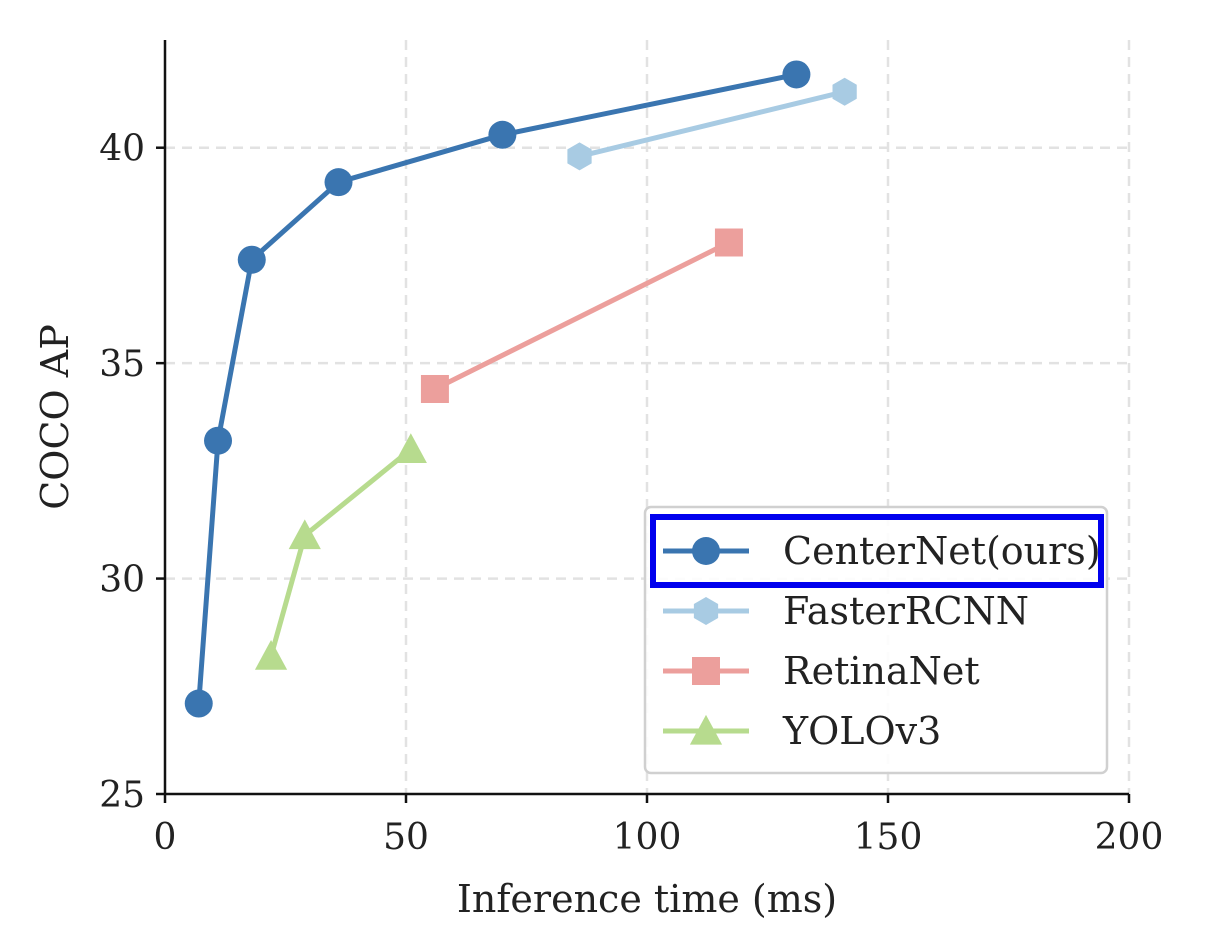 Image resolution: width=1226 pixels, height=934 pixels. I want to click on x-tick-label: 200, so click(1129, 837).